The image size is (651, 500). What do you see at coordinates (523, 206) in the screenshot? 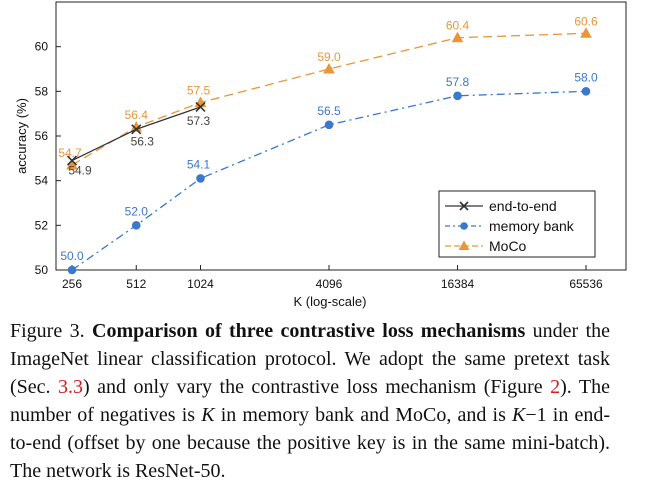
I see `legend-entry-label: end-to-end` at bounding box center [523, 206].